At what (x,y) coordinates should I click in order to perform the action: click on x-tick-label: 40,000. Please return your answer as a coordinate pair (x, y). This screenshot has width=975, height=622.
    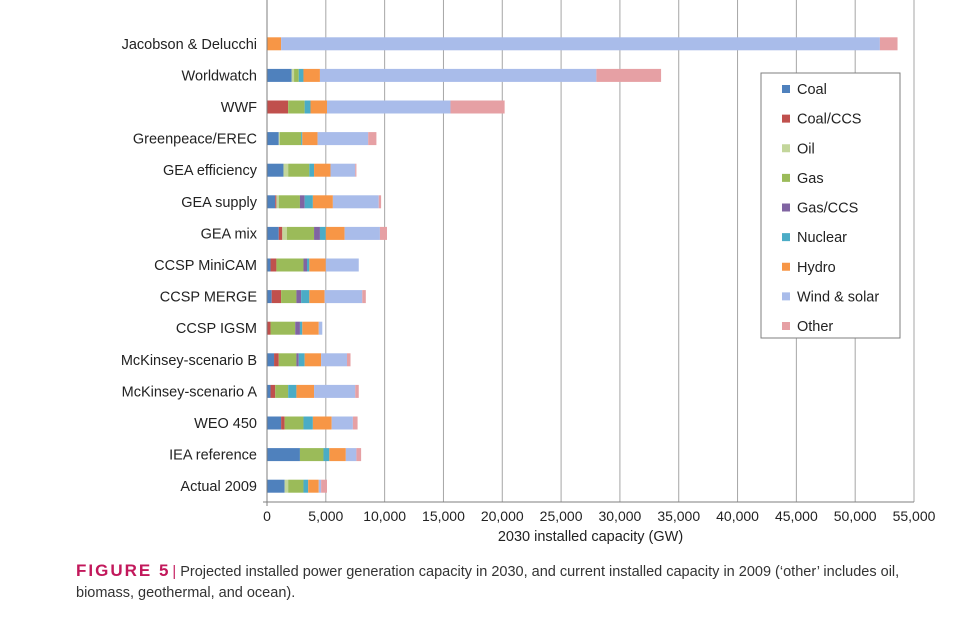
    Looking at the image, I should click on (737, 516).